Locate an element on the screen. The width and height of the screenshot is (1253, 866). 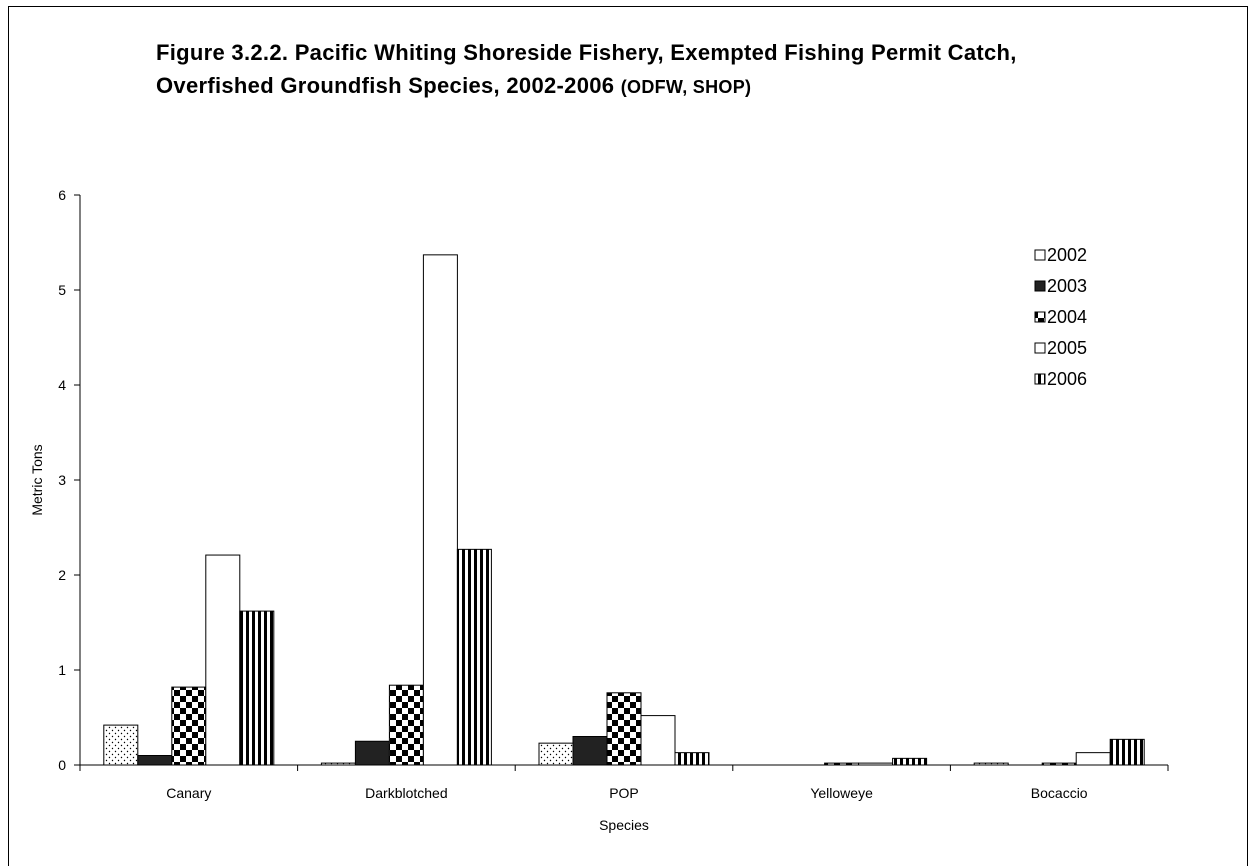
x-tick-label: Canary is located at coordinates (188, 793).